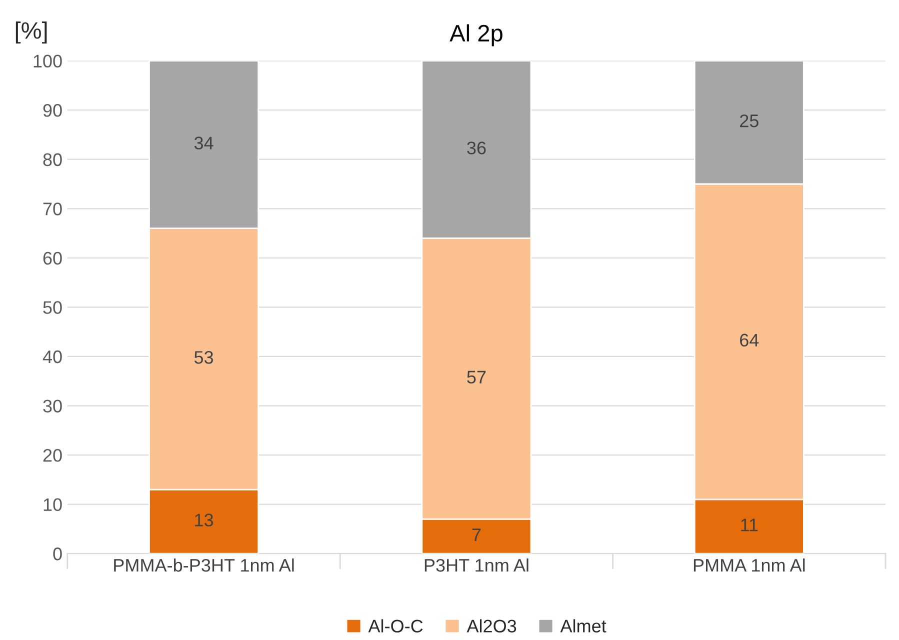  I want to click on x-tick-label: PMMA 1nm Al, so click(749, 565).